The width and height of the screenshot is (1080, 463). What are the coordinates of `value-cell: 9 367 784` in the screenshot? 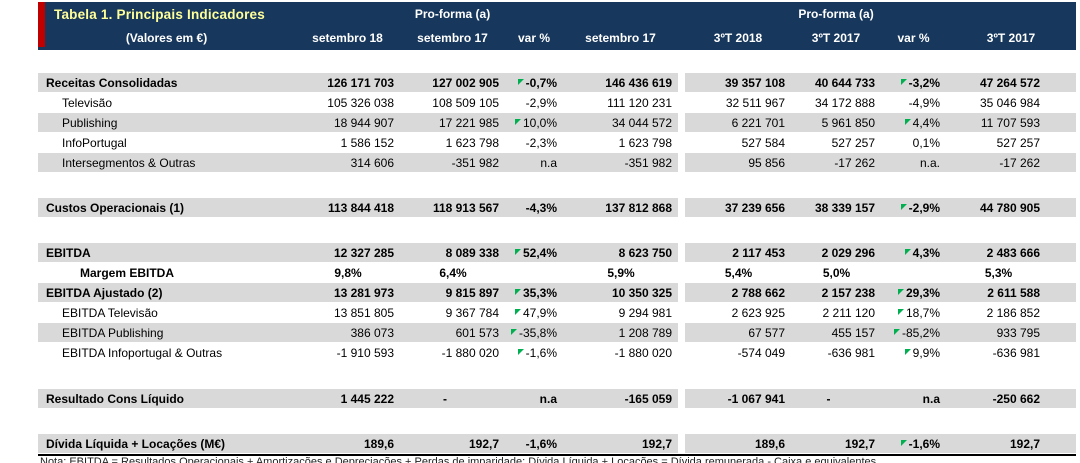 It's located at (472, 312).